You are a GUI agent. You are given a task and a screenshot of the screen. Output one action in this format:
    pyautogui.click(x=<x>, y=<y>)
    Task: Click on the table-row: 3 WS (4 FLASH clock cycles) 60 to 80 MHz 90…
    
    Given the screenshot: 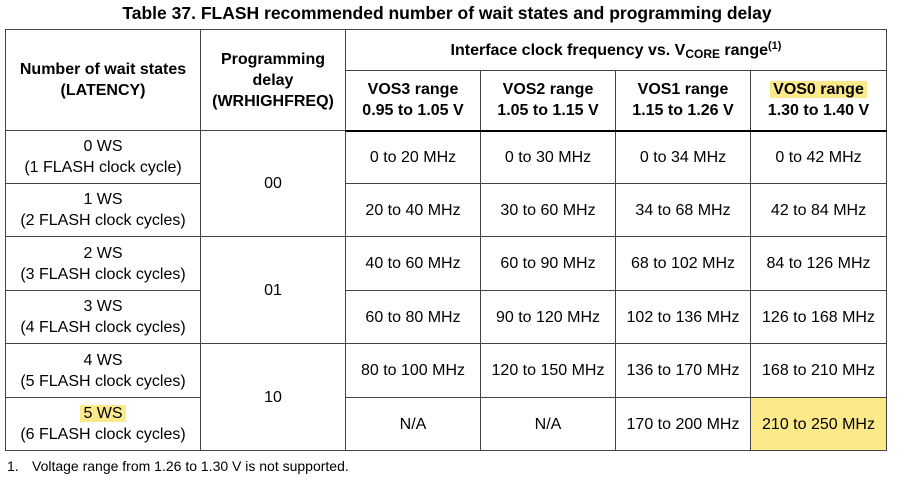 What is the action you would take?
    pyautogui.click(x=446, y=317)
    